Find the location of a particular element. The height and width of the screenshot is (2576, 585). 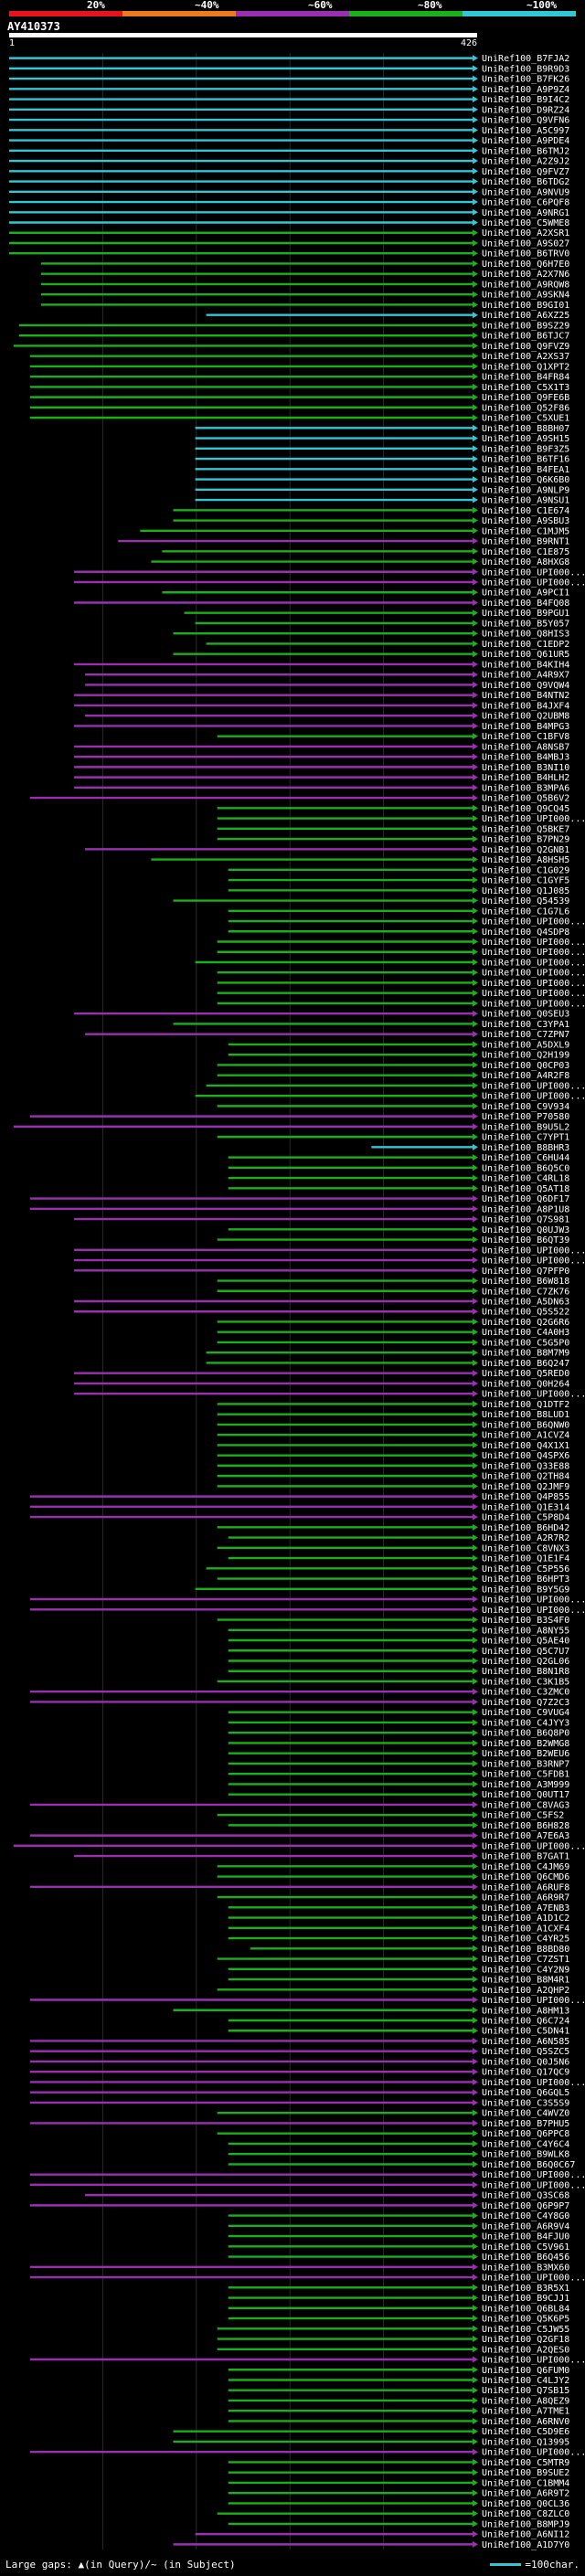

hit-label: UniRef100_A2XSR1 is located at coordinates (525, 233).